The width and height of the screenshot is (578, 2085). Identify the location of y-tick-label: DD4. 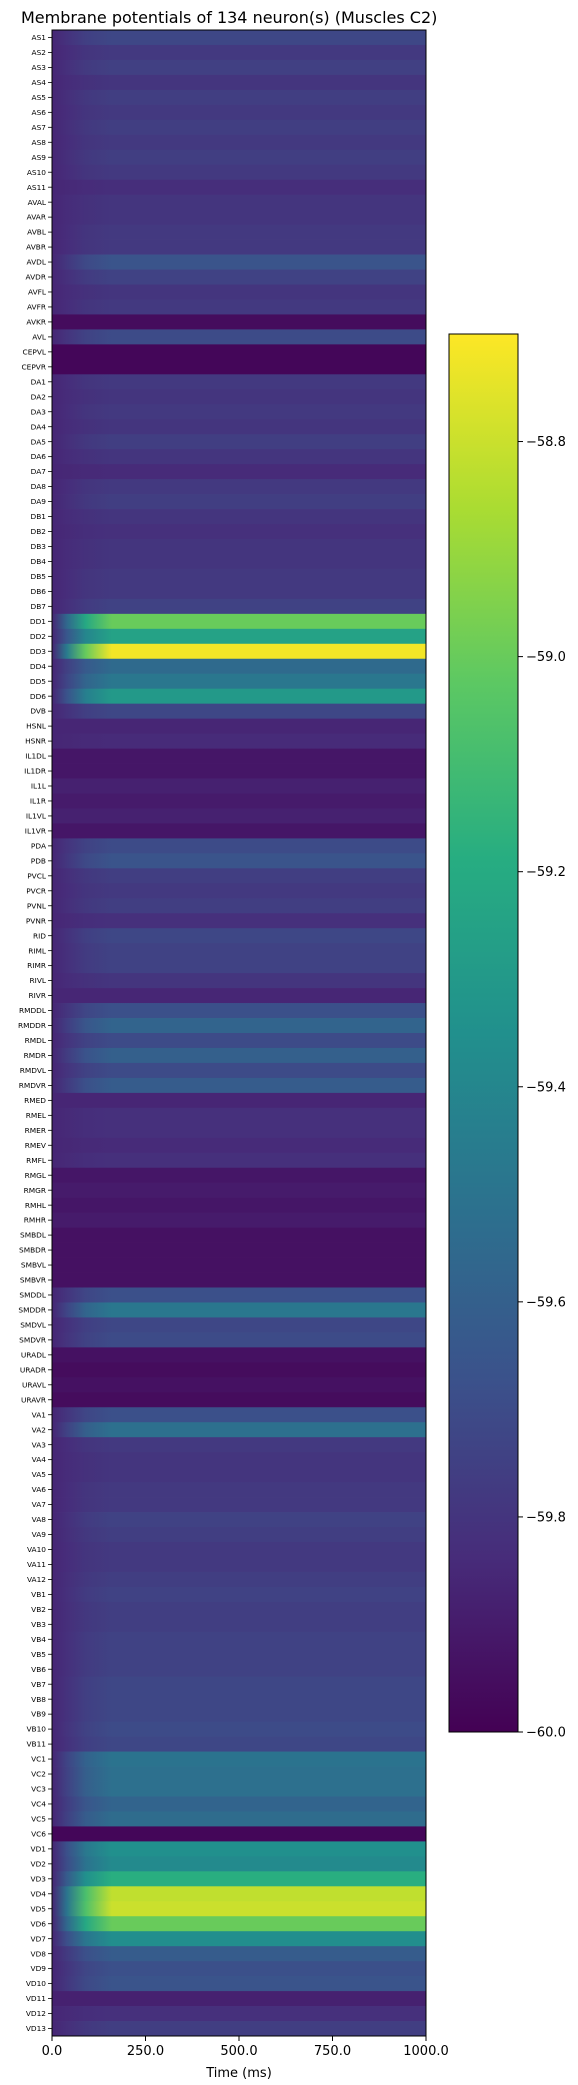
(38, 666).